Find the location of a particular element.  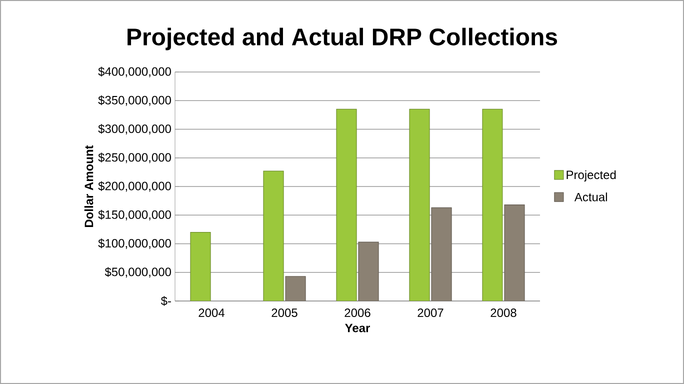

y-tick-label: $200,000,000 is located at coordinates (134, 186).